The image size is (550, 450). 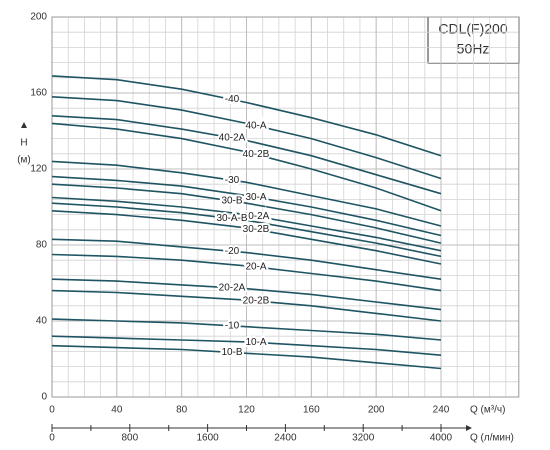 What do you see at coordinates (232, 251) in the screenshot?
I see `curve-label: -20` at bounding box center [232, 251].